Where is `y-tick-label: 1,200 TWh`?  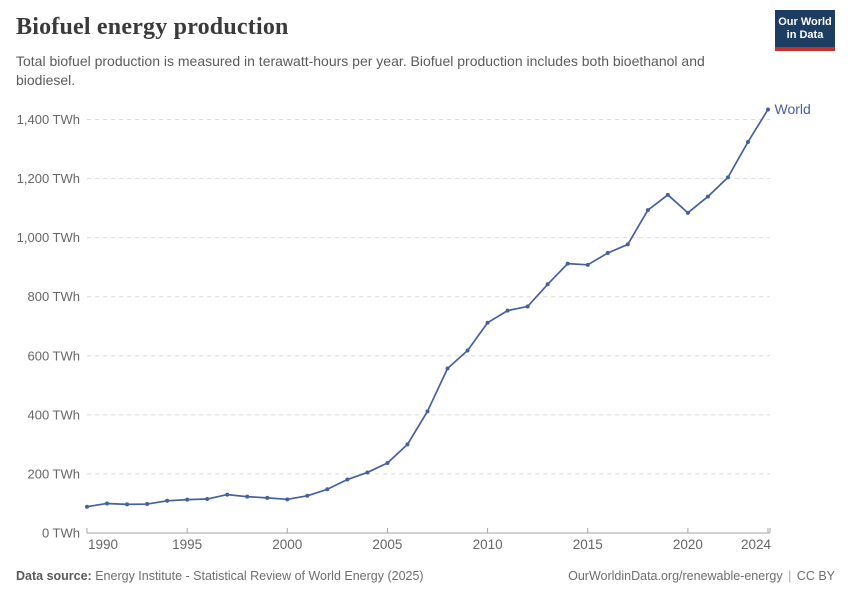 y-tick-label: 1,200 TWh is located at coordinates (48, 178).